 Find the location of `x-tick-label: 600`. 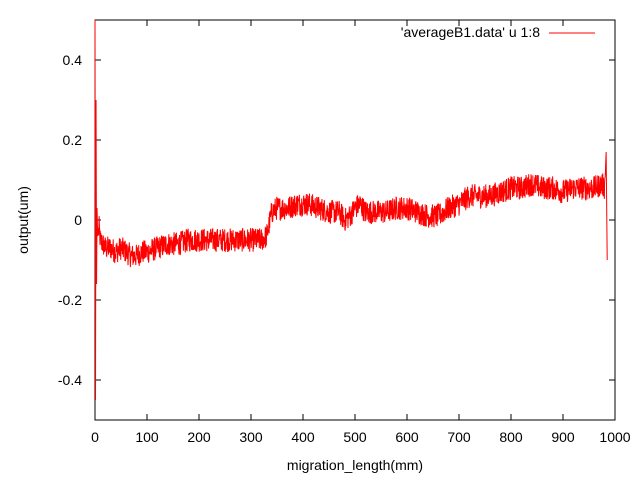

x-tick-label: 600 is located at coordinates (407, 437).